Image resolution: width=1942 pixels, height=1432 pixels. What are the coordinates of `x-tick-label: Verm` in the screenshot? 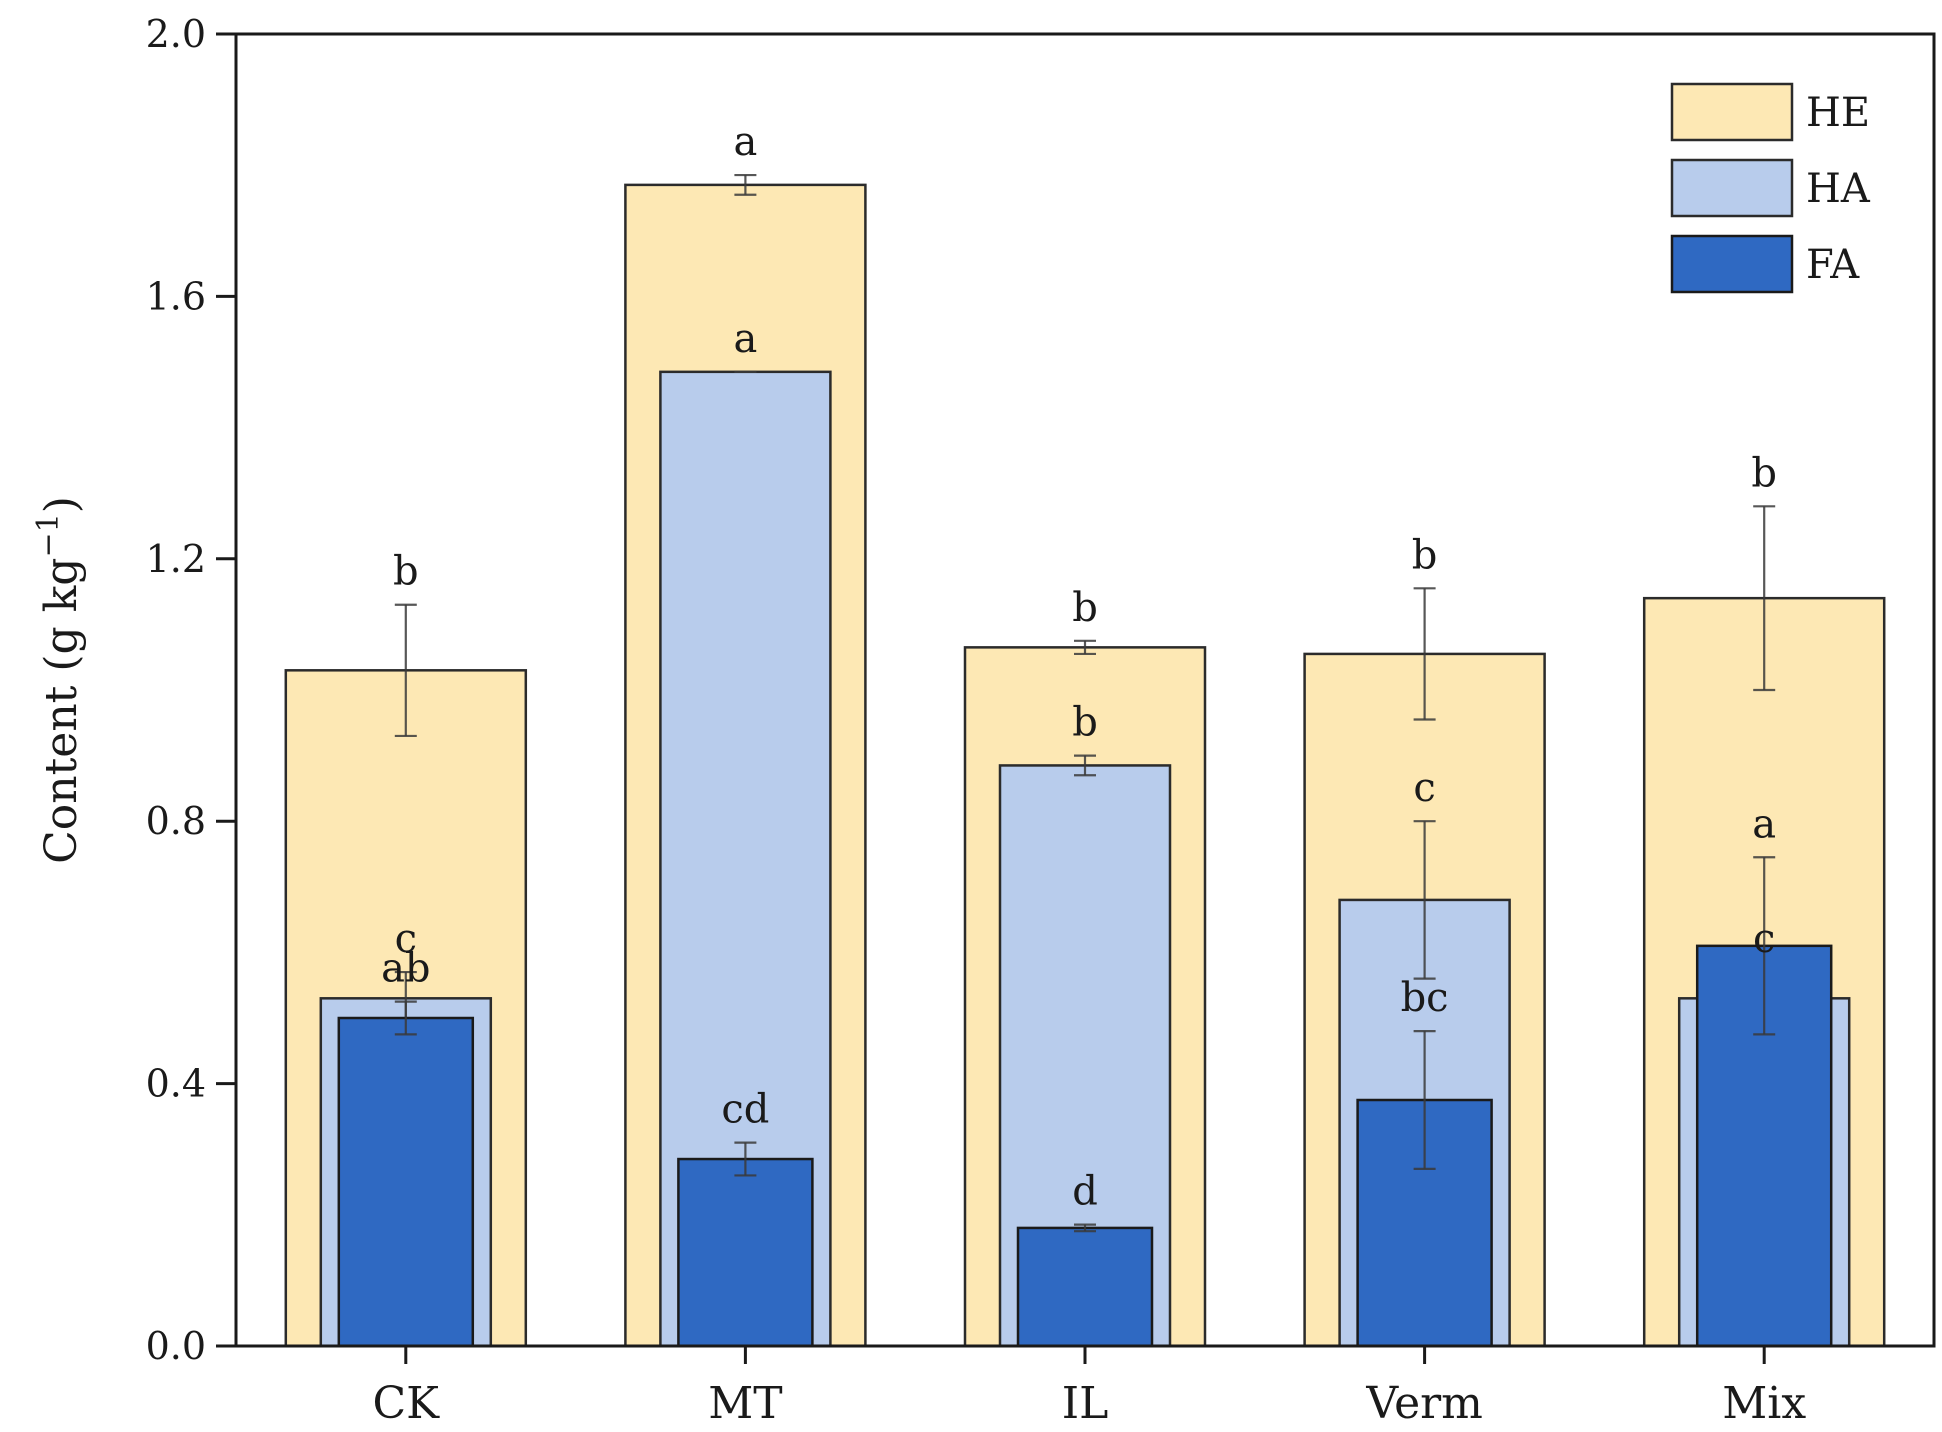 It's located at (1424, 1403).